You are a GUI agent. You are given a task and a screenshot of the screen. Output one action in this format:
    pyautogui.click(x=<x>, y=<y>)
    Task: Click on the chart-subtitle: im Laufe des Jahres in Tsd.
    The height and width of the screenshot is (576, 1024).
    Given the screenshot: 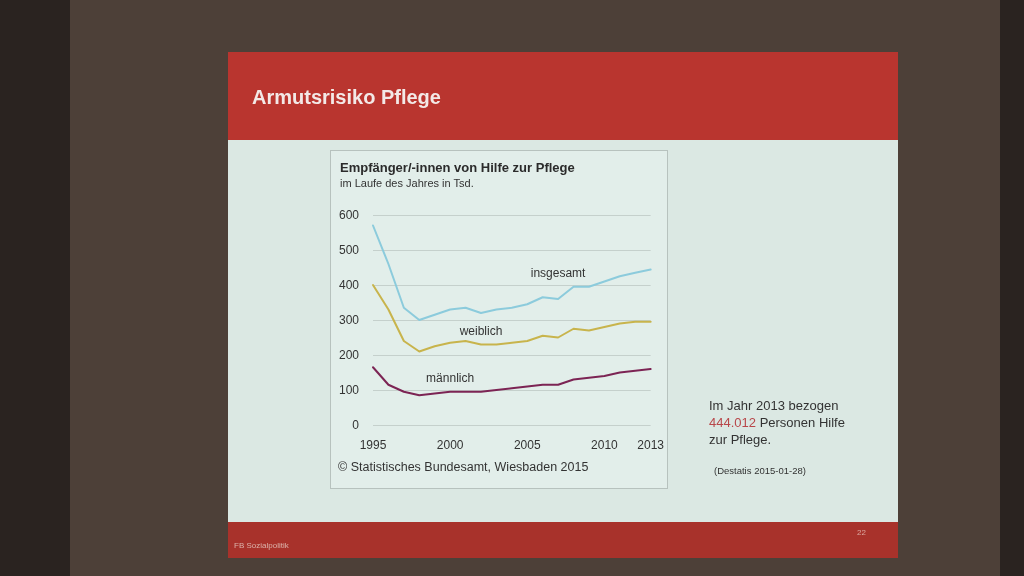 What is the action you would take?
    pyautogui.click(x=407, y=182)
    